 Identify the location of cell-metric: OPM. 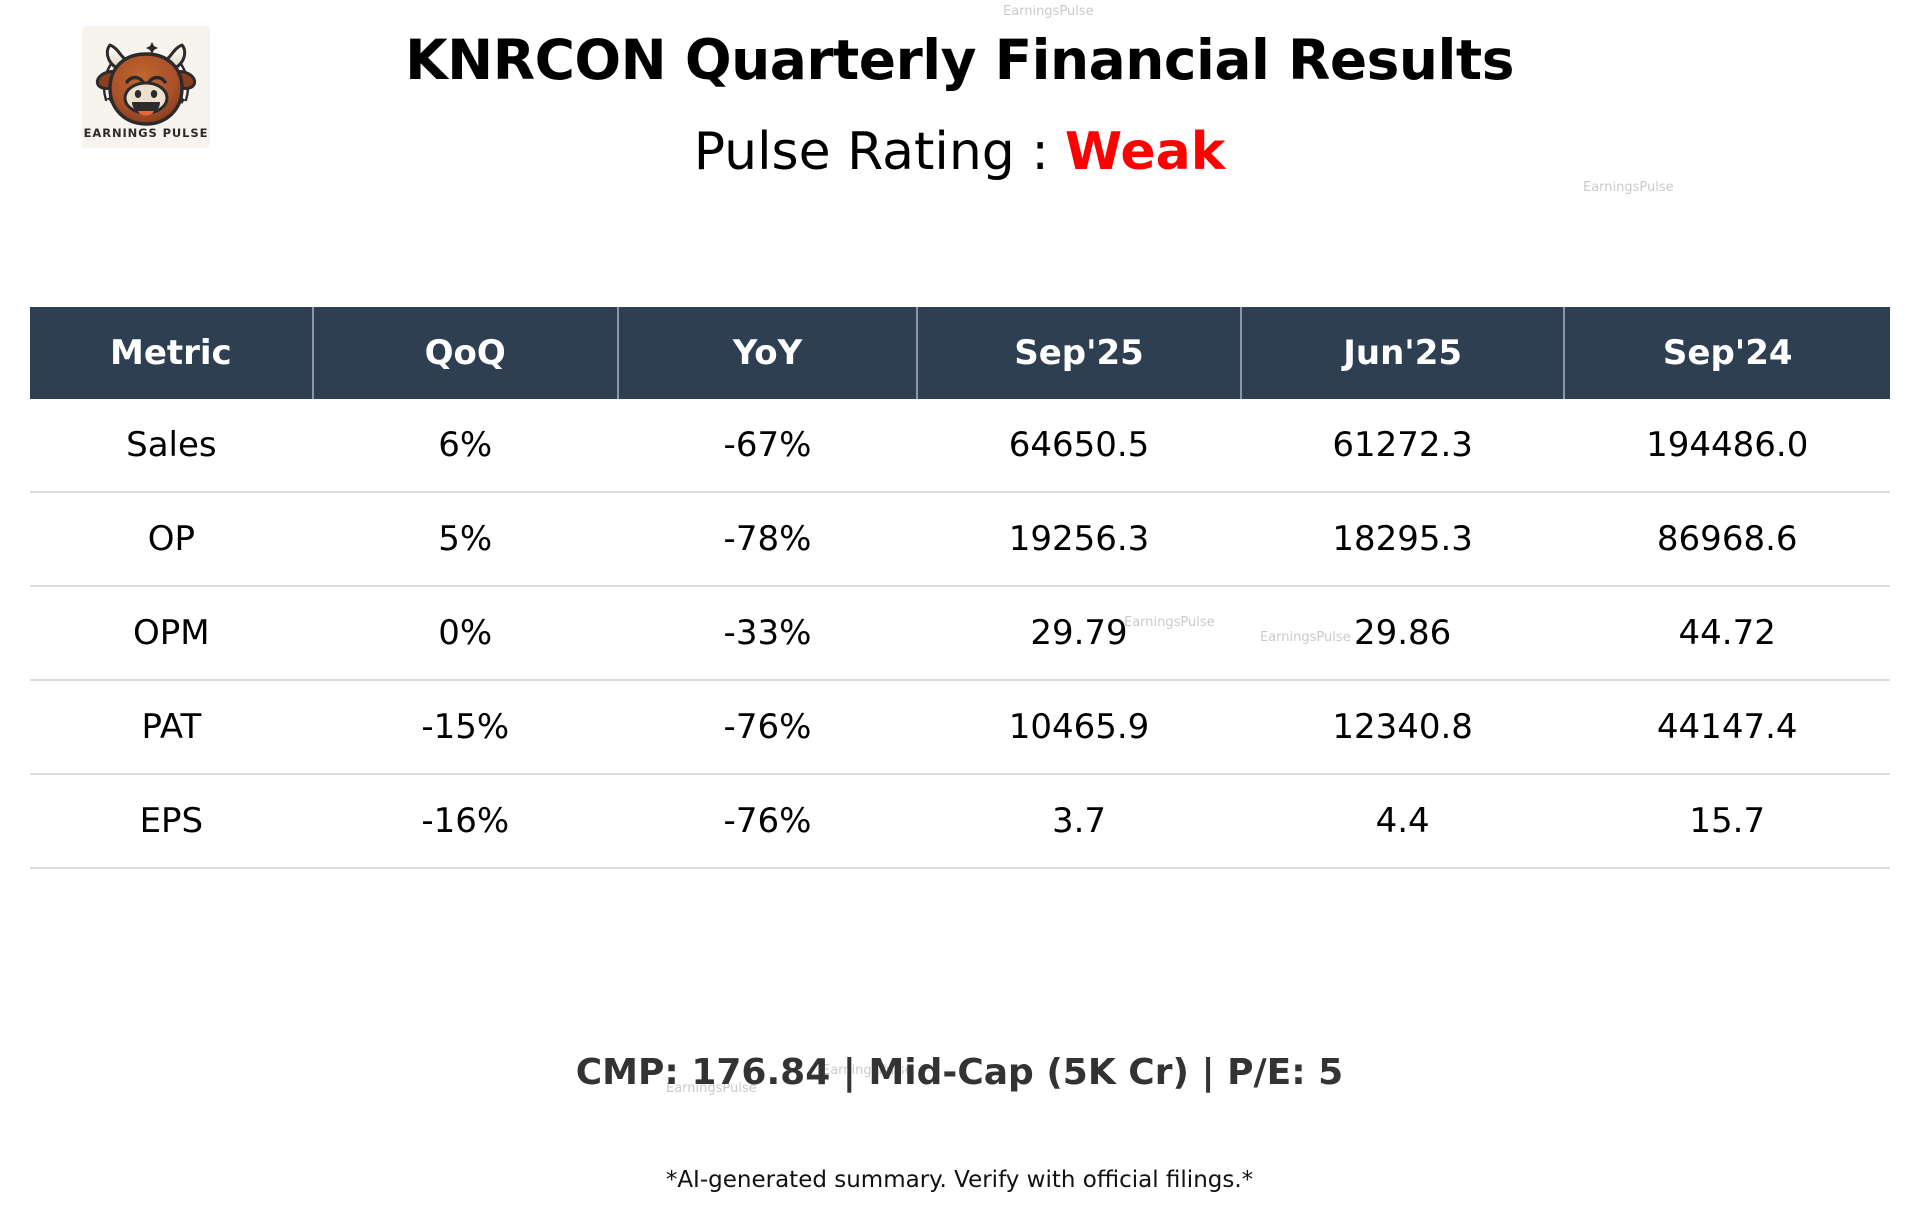
(171, 633).